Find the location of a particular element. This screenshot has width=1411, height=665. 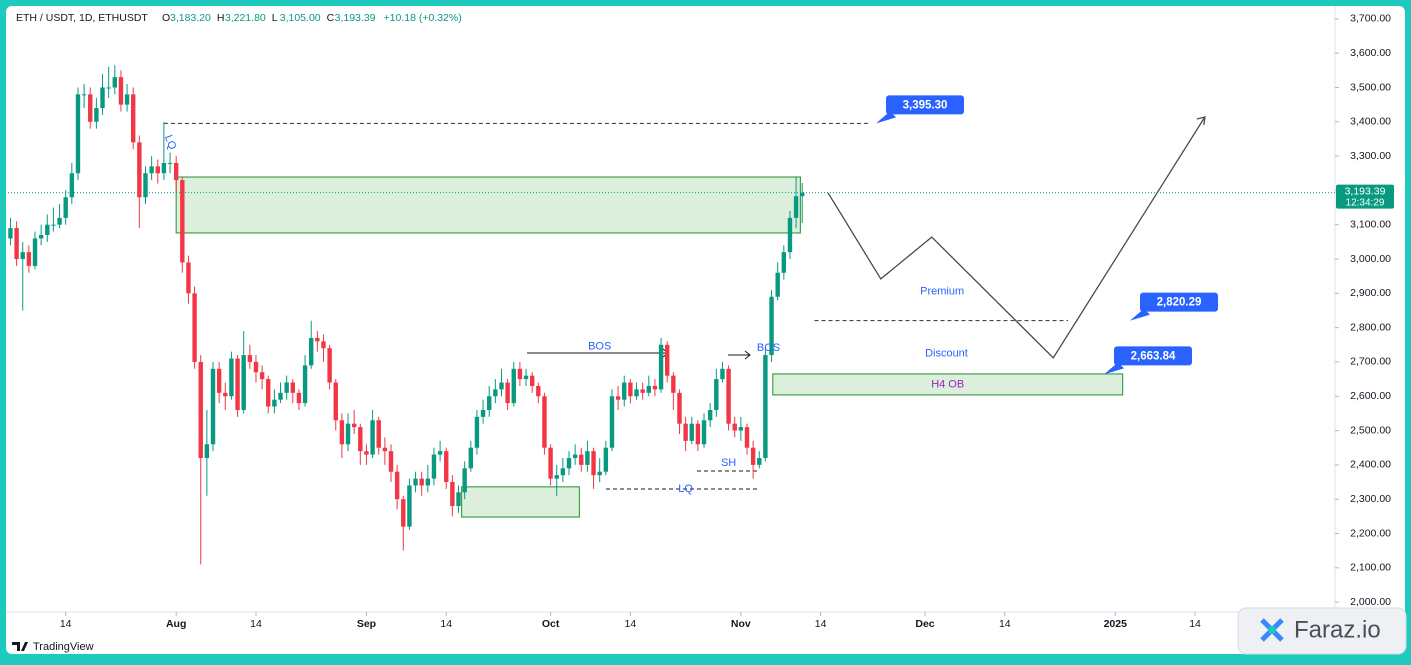

y-tick-label: 3,700.00 is located at coordinates (1370, 19).